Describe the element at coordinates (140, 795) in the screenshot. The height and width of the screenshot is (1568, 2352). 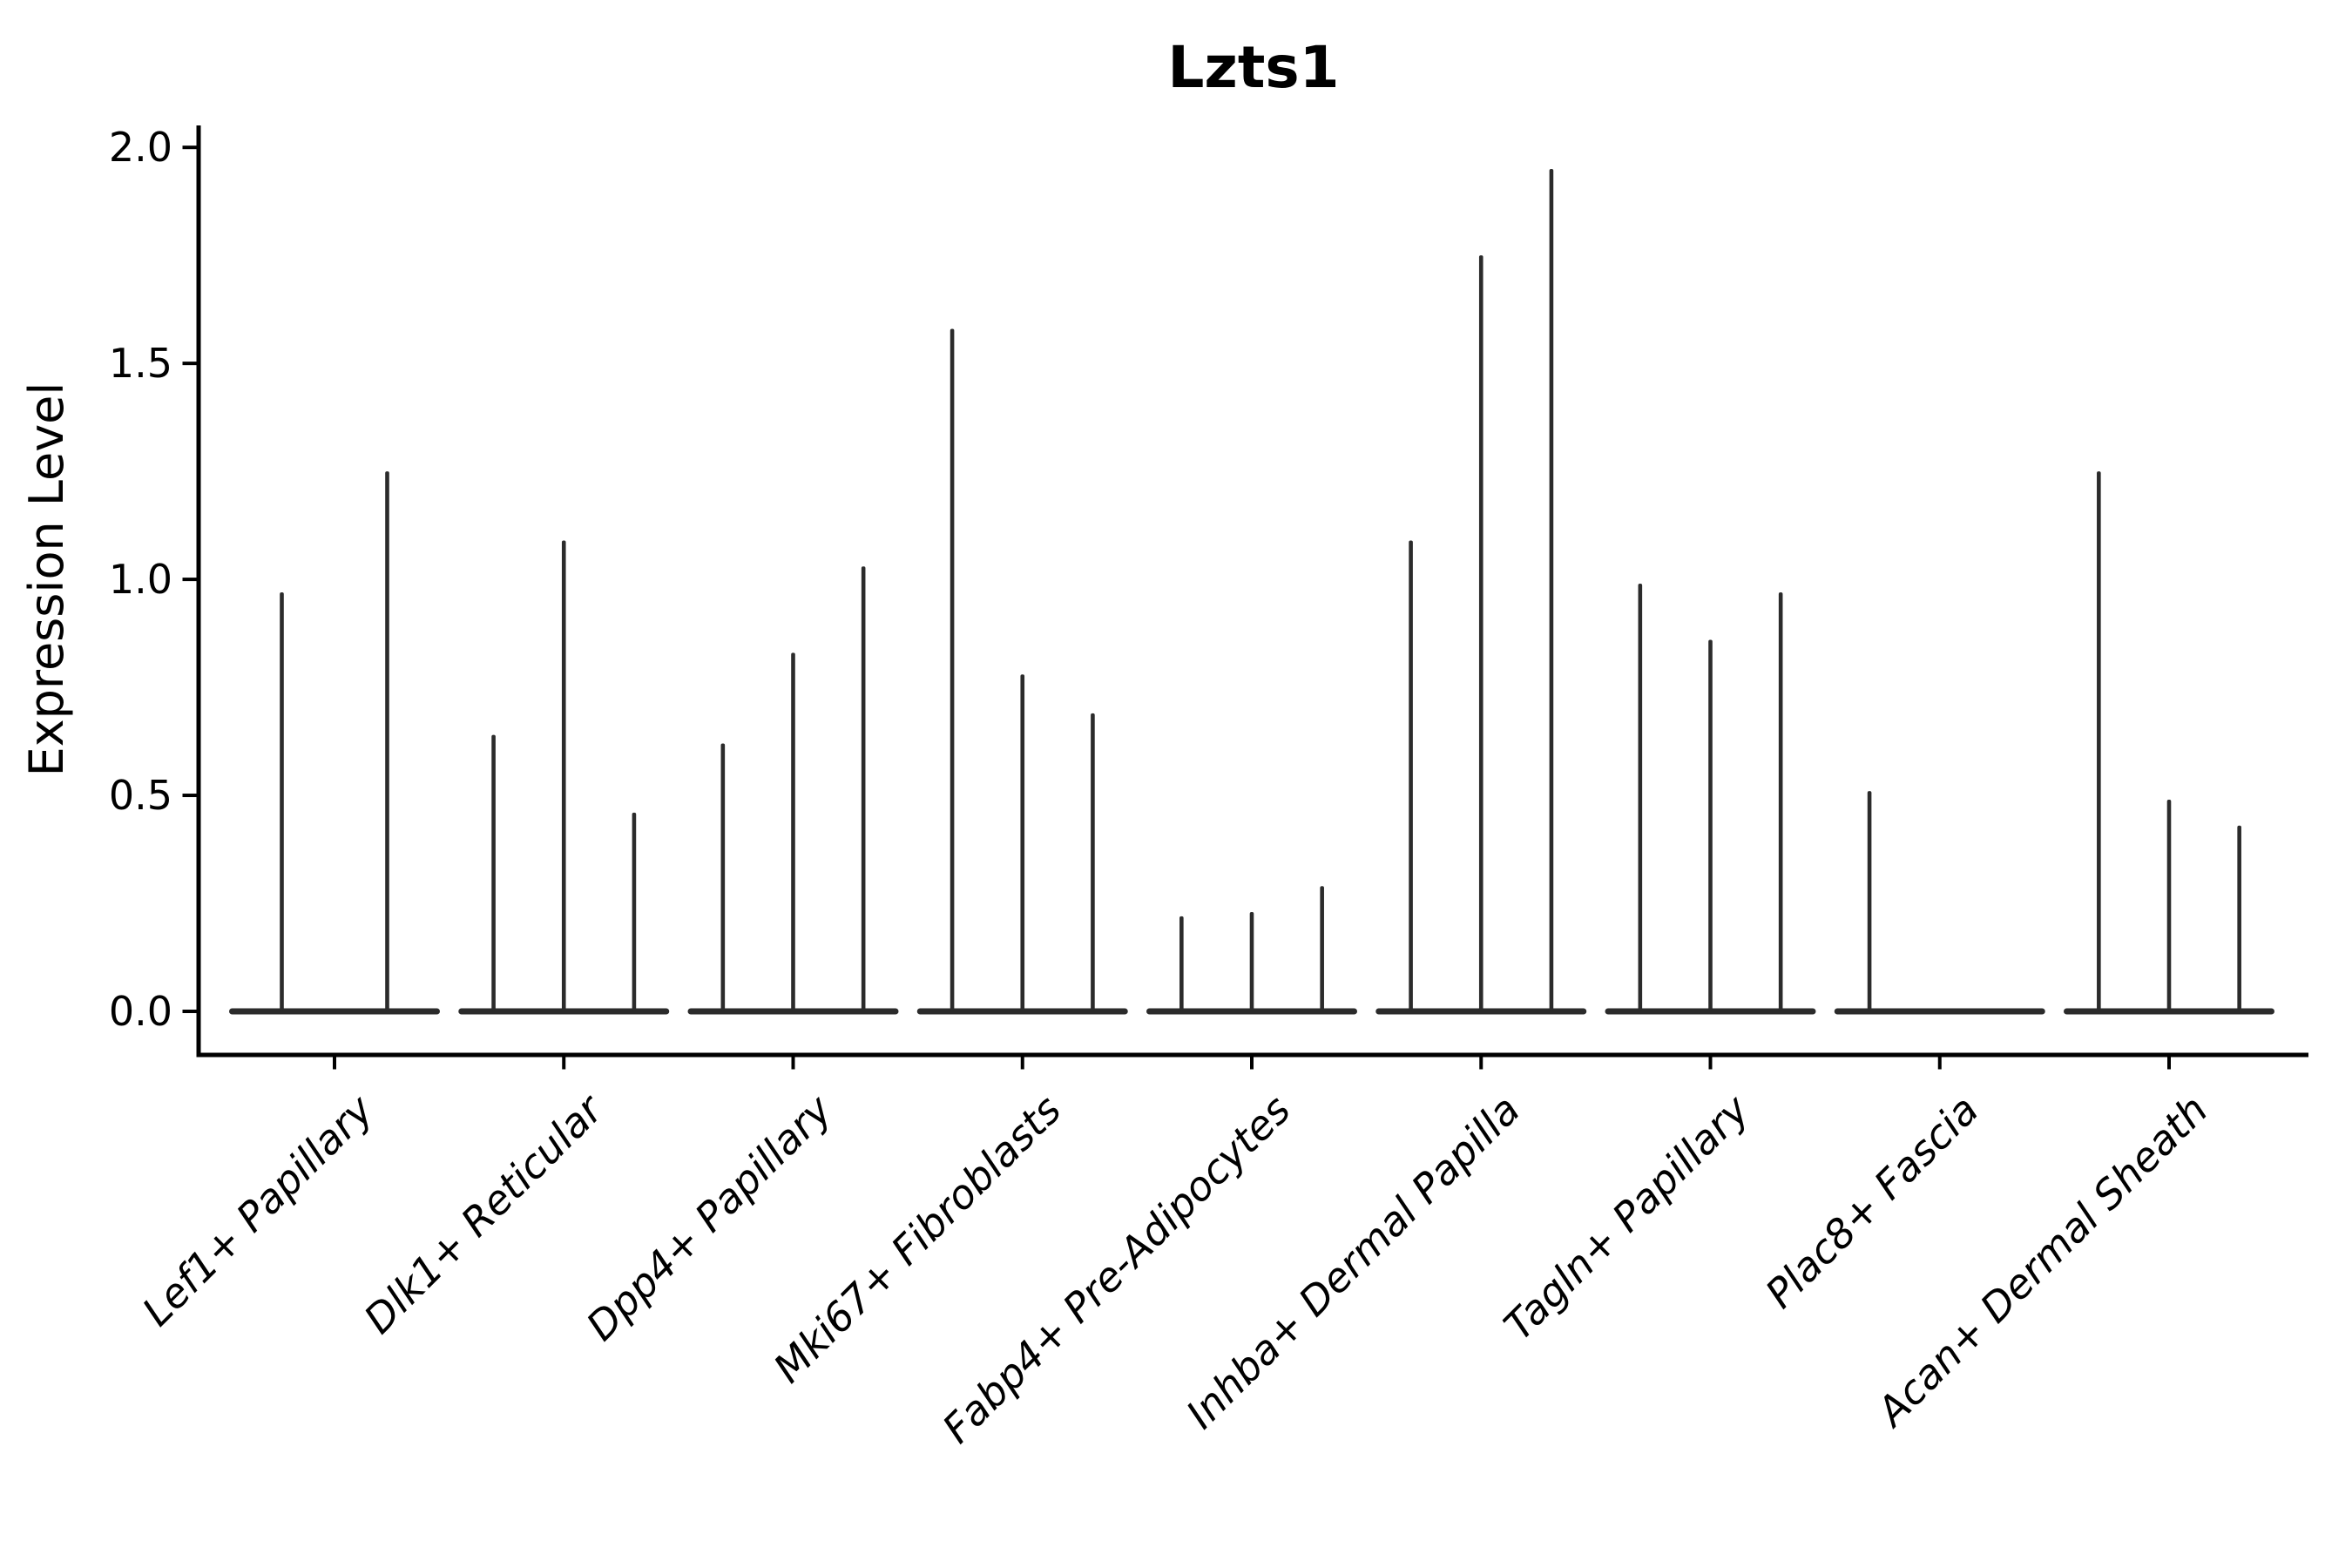
I see `y-tick-label: 0.5` at that location.